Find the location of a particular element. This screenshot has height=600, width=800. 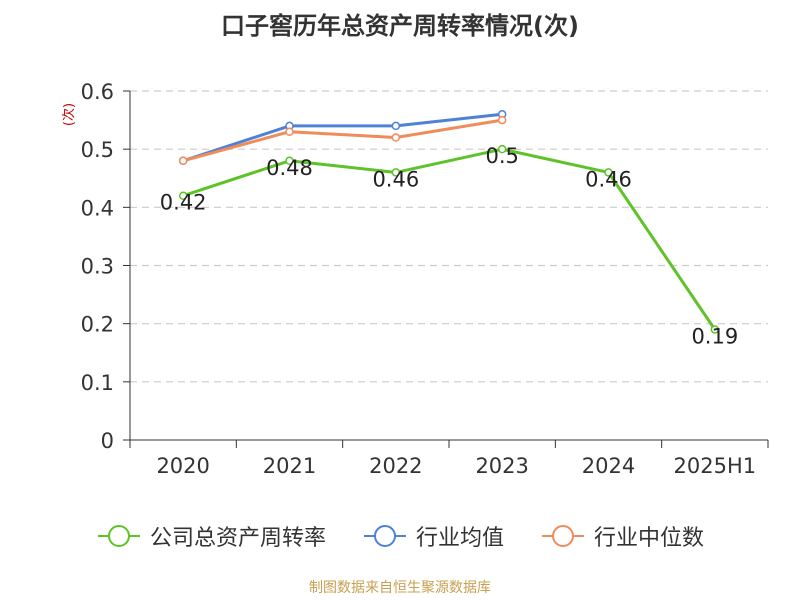

y-tick-label: 0.4 is located at coordinates (97, 208).